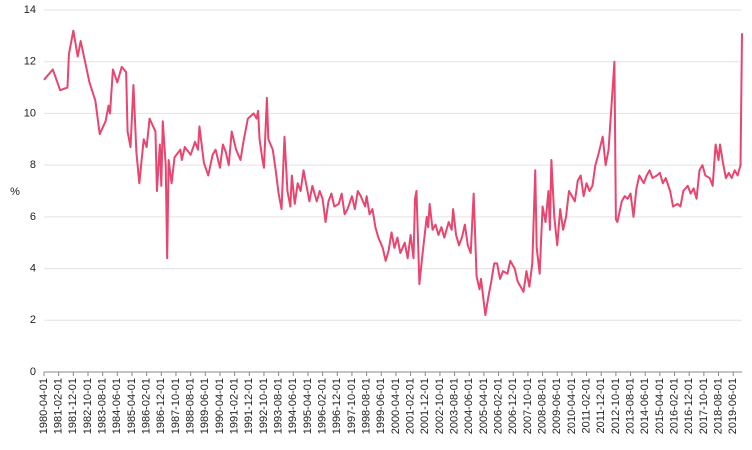 The height and width of the screenshot is (450, 752). What do you see at coordinates (630, 406) in the screenshot?
I see `x-tick-label: 2013-08-01` at bounding box center [630, 406].